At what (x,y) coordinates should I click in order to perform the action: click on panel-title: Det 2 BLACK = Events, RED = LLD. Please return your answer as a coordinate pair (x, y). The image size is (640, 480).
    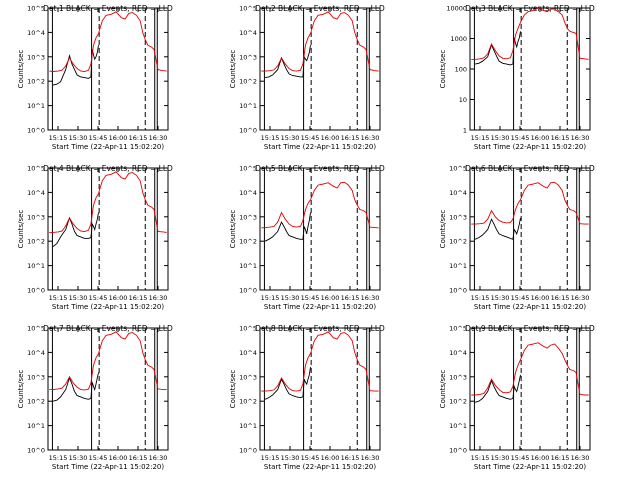
    Looking at the image, I should click on (320, 8).